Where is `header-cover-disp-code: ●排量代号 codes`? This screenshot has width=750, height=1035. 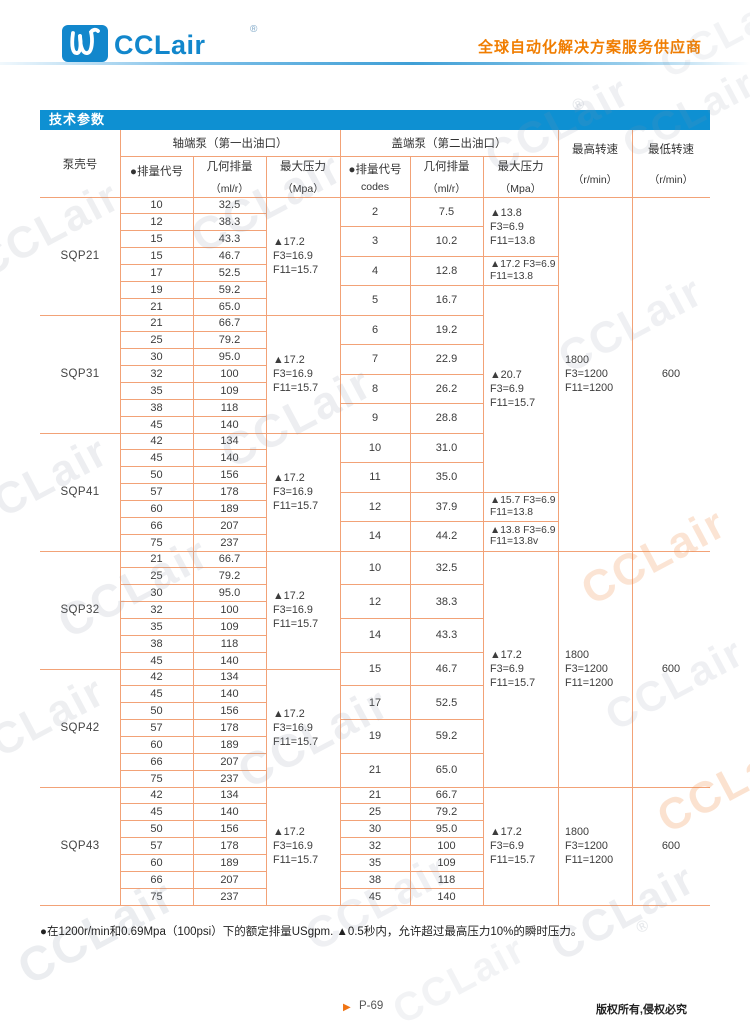
header-cover-disp-code: ●排量代号 codes is located at coordinates (375, 176).